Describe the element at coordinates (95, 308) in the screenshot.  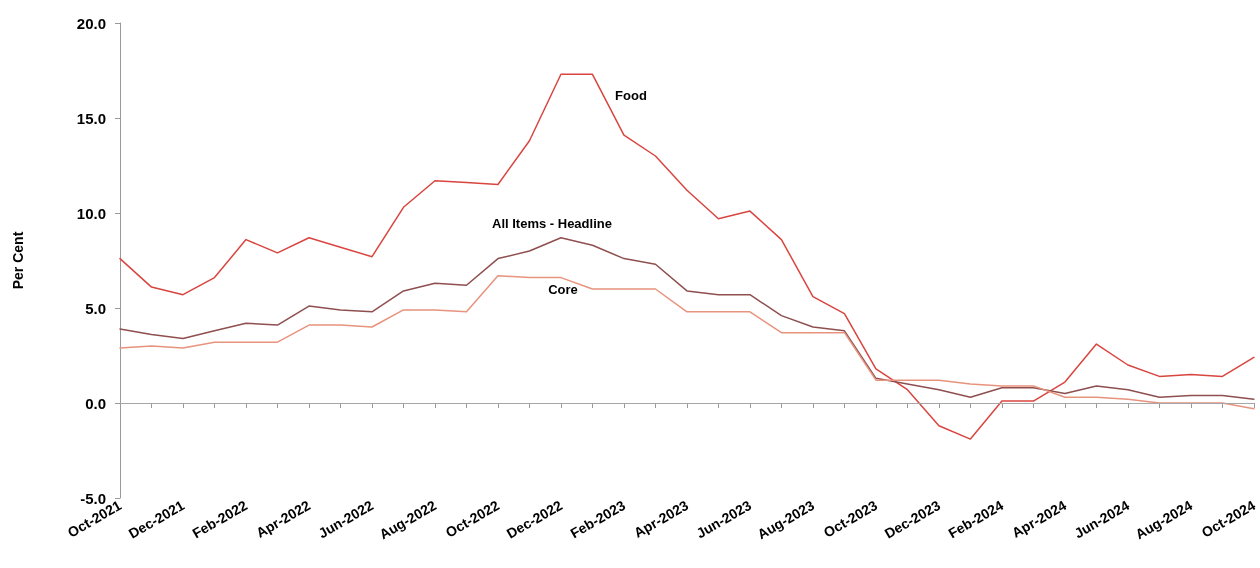
I see `y-tick-label: 5.0` at that location.